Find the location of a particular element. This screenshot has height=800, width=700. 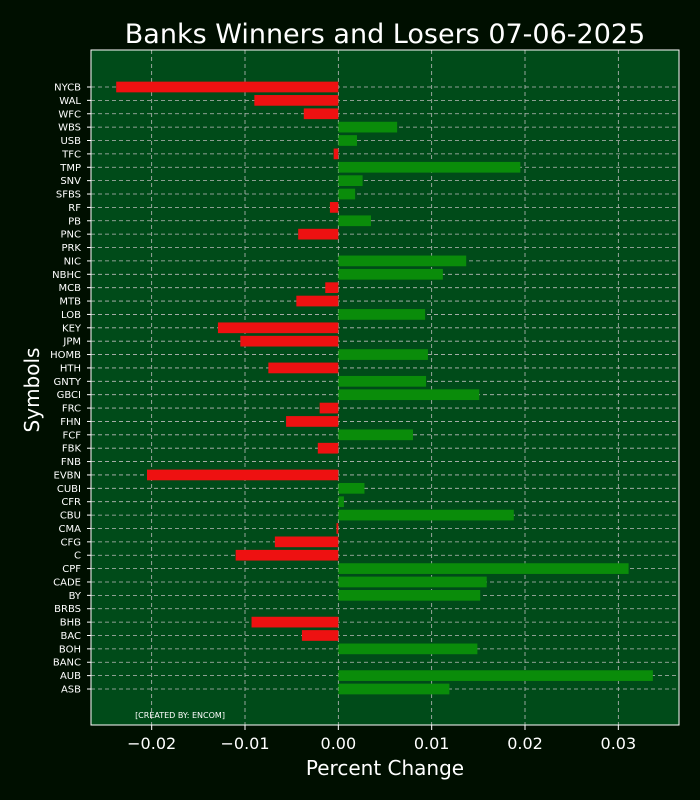

bar-usb is located at coordinates (347, 140).